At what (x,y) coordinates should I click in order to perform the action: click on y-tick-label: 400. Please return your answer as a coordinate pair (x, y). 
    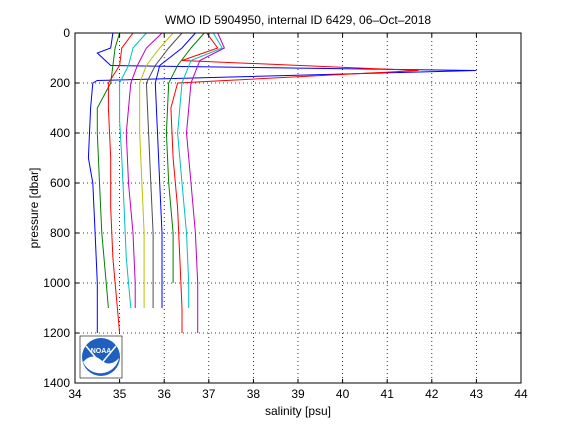
    Looking at the image, I should click on (60, 133).